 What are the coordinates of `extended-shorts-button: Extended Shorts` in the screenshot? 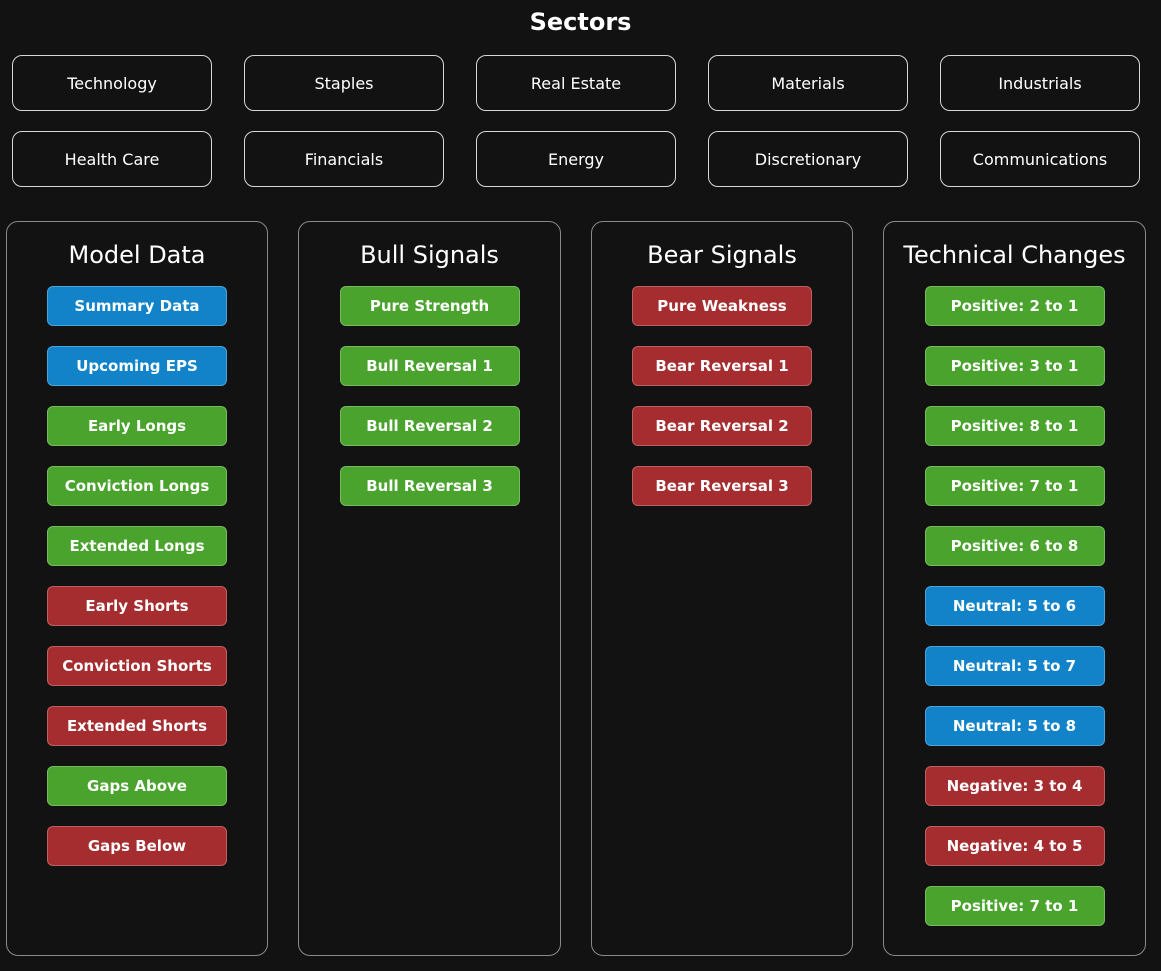 It's located at (137, 726).